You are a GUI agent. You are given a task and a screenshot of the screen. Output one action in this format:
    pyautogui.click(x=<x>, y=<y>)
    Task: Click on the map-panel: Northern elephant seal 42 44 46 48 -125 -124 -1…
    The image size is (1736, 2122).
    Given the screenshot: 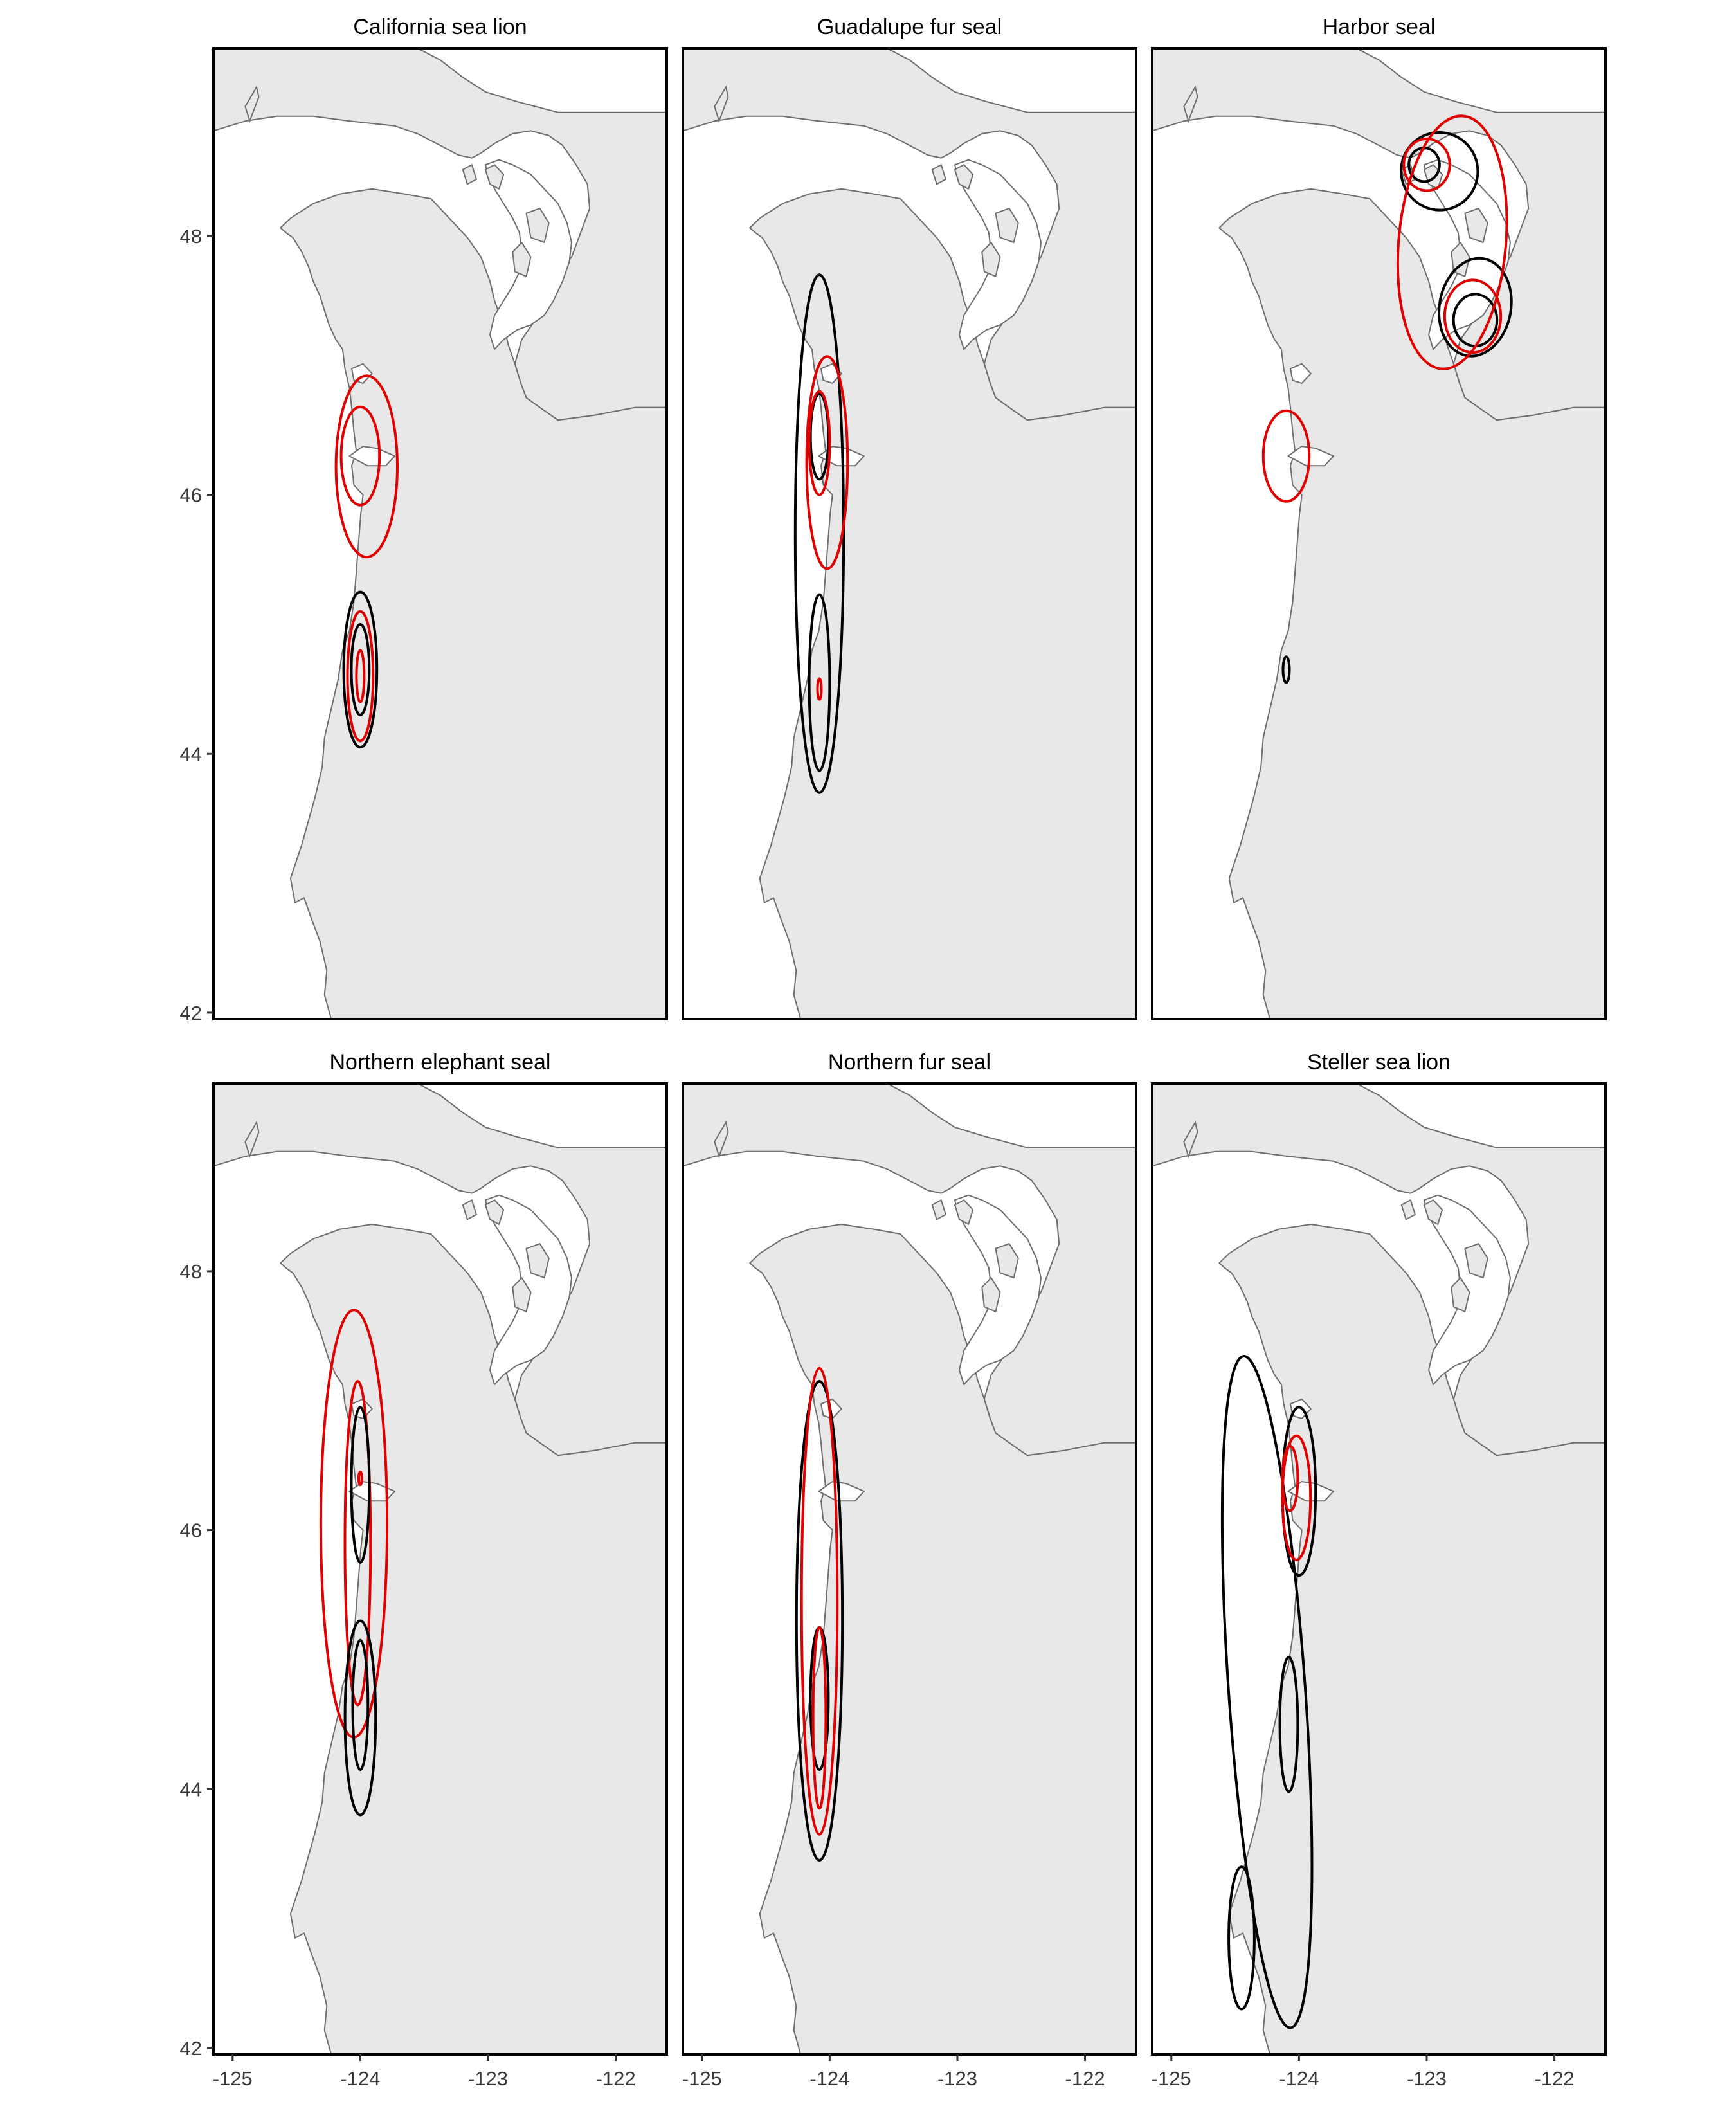 What is the action you would take?
    pyautogui.click(x=424, y=1570)
    